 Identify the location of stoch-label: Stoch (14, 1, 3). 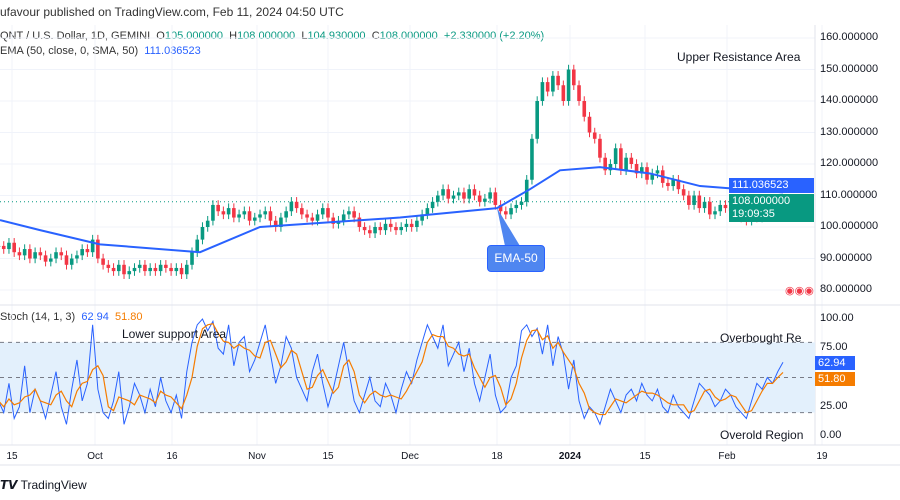
(38, 317).